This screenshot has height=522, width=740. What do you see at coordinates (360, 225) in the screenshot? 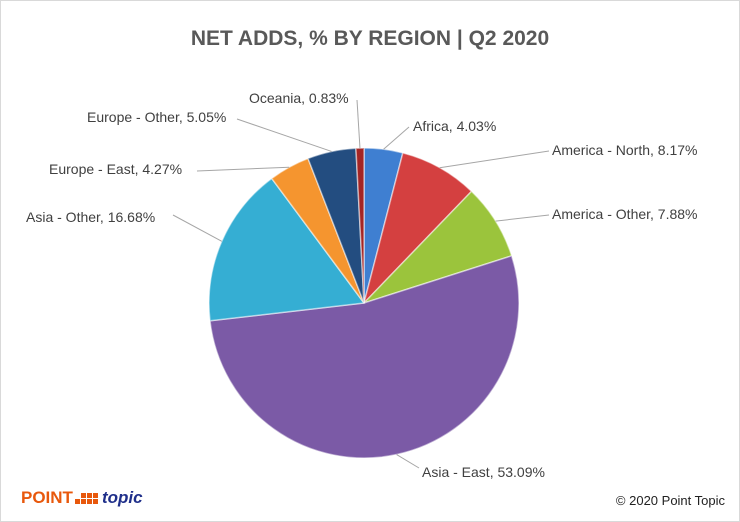
I see `pie-slice-oceania` at bounding box center [360, 225].